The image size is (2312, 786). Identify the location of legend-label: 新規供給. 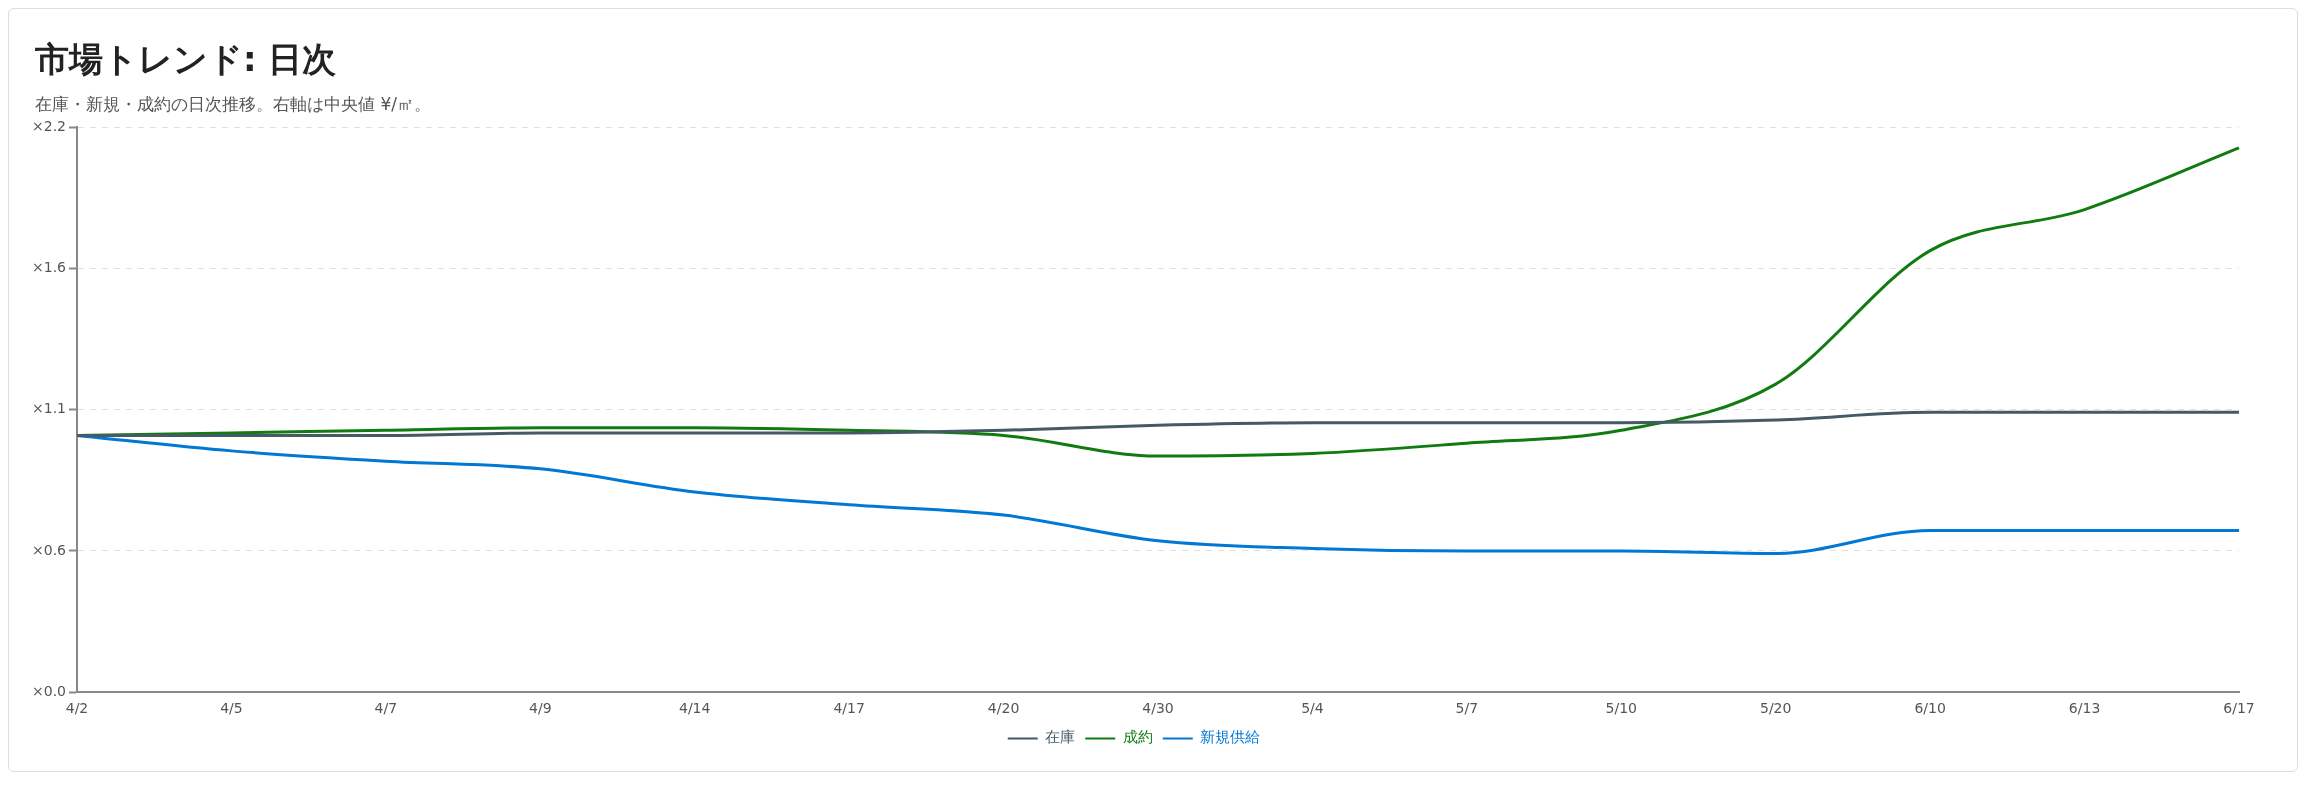
(1230, 737).